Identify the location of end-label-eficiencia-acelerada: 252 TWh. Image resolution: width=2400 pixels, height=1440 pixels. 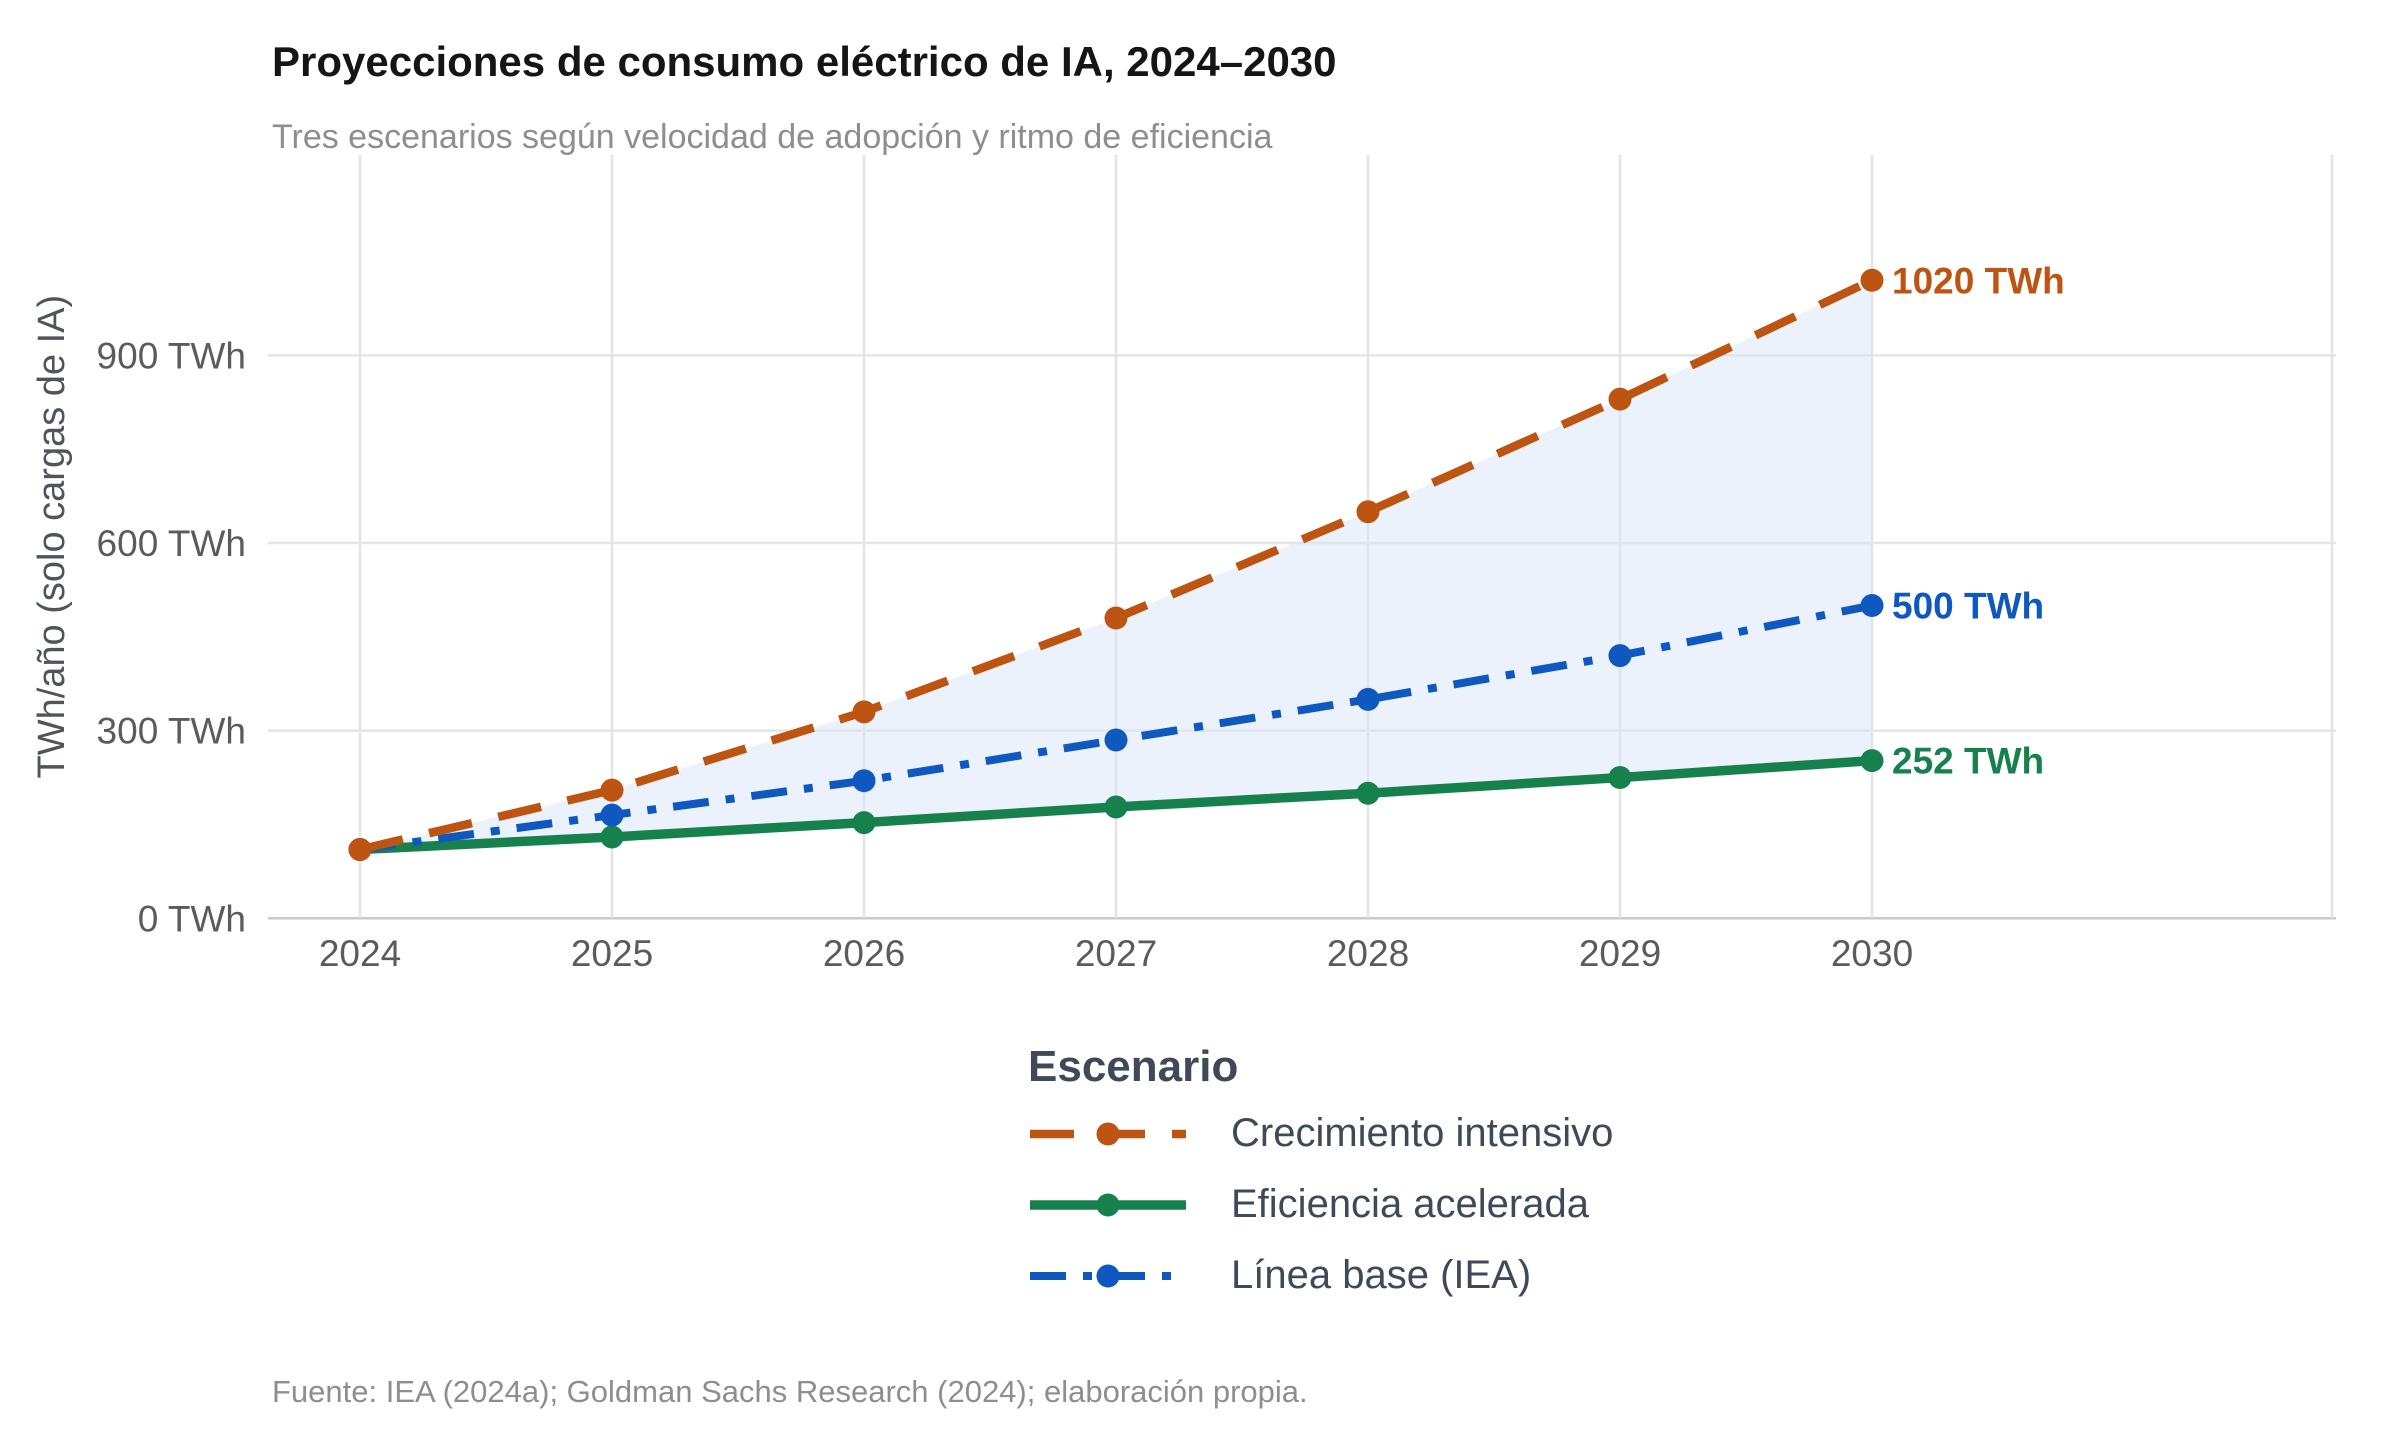
(1968, 761).